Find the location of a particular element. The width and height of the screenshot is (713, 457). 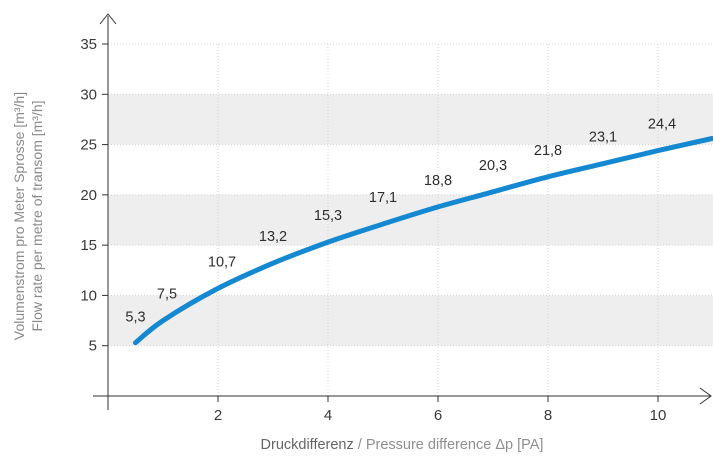

y-tick-label: 30 is located at coordinates (88, 94).